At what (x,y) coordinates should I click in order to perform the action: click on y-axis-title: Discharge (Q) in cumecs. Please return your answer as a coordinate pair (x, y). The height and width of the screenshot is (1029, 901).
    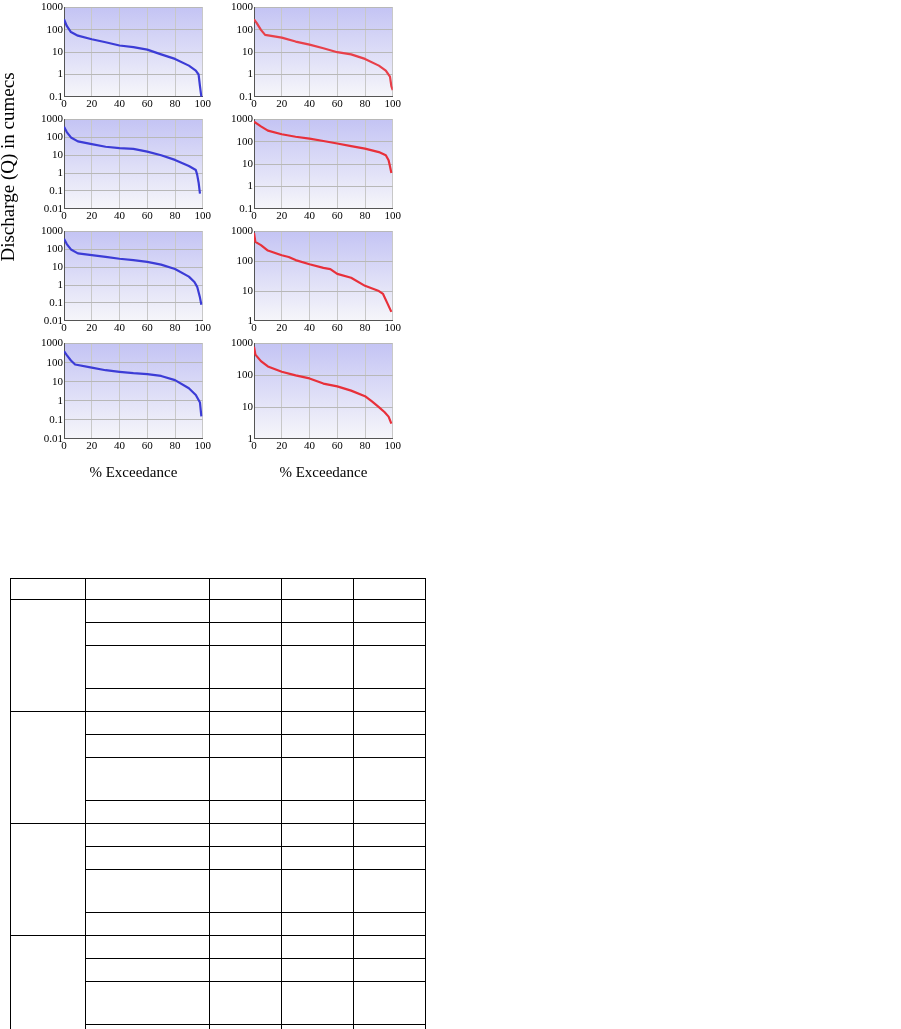
    Looking at the image, I should click on (9, 167).